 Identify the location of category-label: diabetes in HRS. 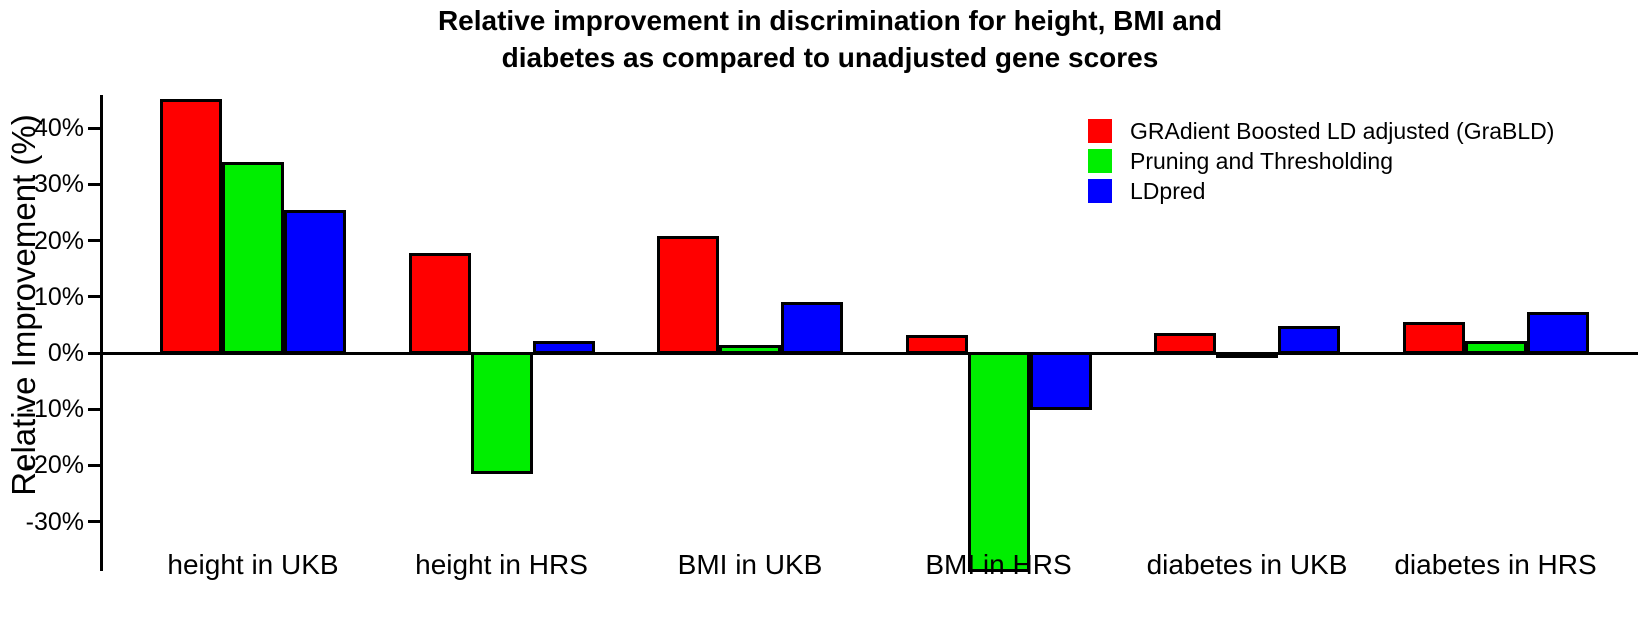
(1495, 564).